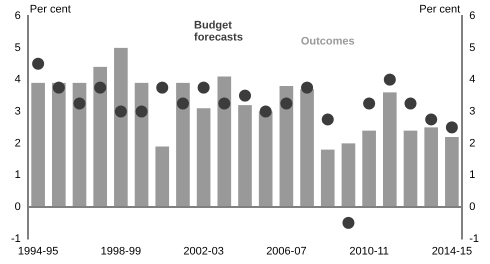 This screenshot has height=264, width=490. I want to click on x-tick-label: 2010-11, so click(369, 251).